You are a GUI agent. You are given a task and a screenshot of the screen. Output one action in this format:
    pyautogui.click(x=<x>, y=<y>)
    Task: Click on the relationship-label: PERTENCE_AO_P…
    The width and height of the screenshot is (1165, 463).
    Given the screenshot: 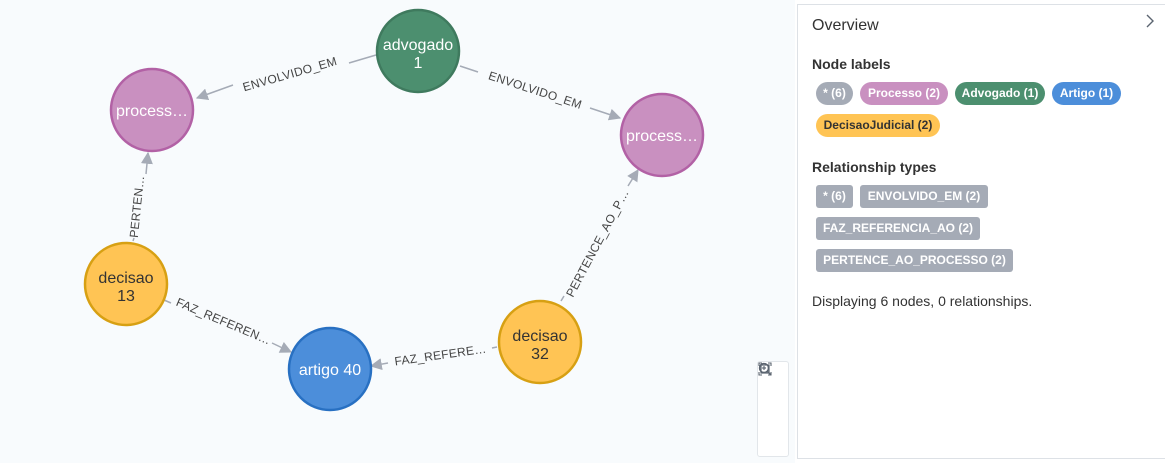 What is the action you would take?
    pyautogui.click(x=597, y=243)
    